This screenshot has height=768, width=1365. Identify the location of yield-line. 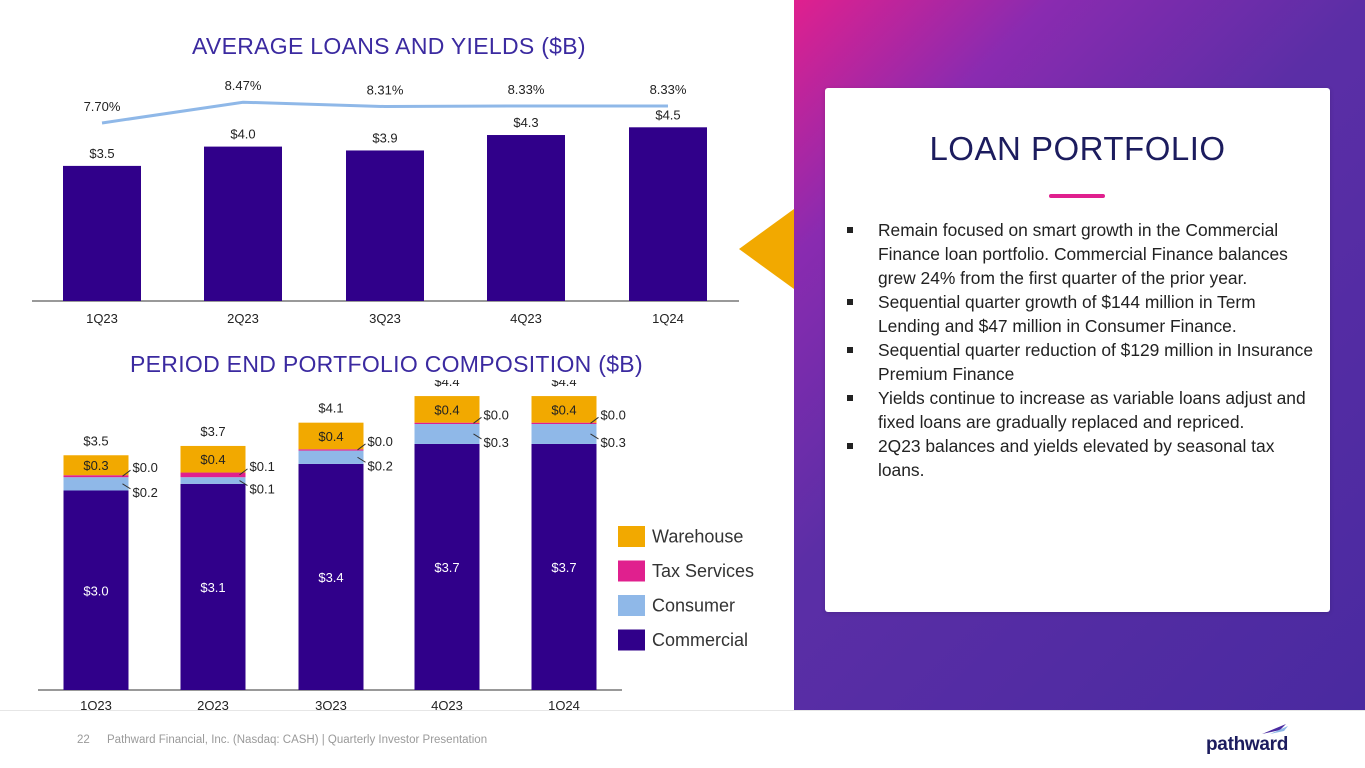
(384, 112).